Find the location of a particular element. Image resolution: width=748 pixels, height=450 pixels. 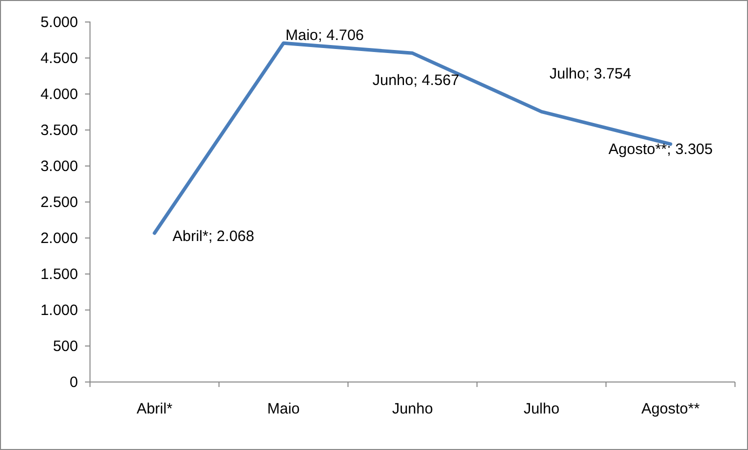

y-tick-label: 3.000 is located at coordinates (59, 166).